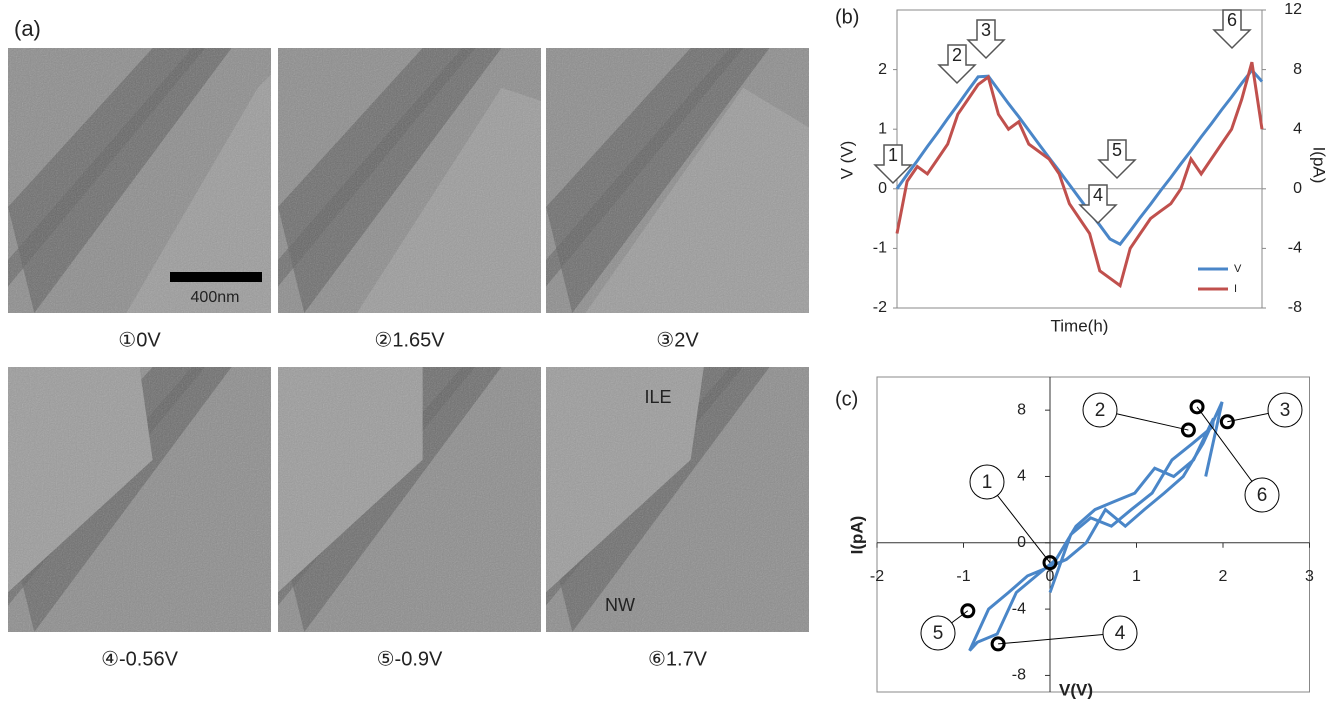 This screenshot has height=702, width=1329. I want to click on plot-frame, so click(1093, 534).